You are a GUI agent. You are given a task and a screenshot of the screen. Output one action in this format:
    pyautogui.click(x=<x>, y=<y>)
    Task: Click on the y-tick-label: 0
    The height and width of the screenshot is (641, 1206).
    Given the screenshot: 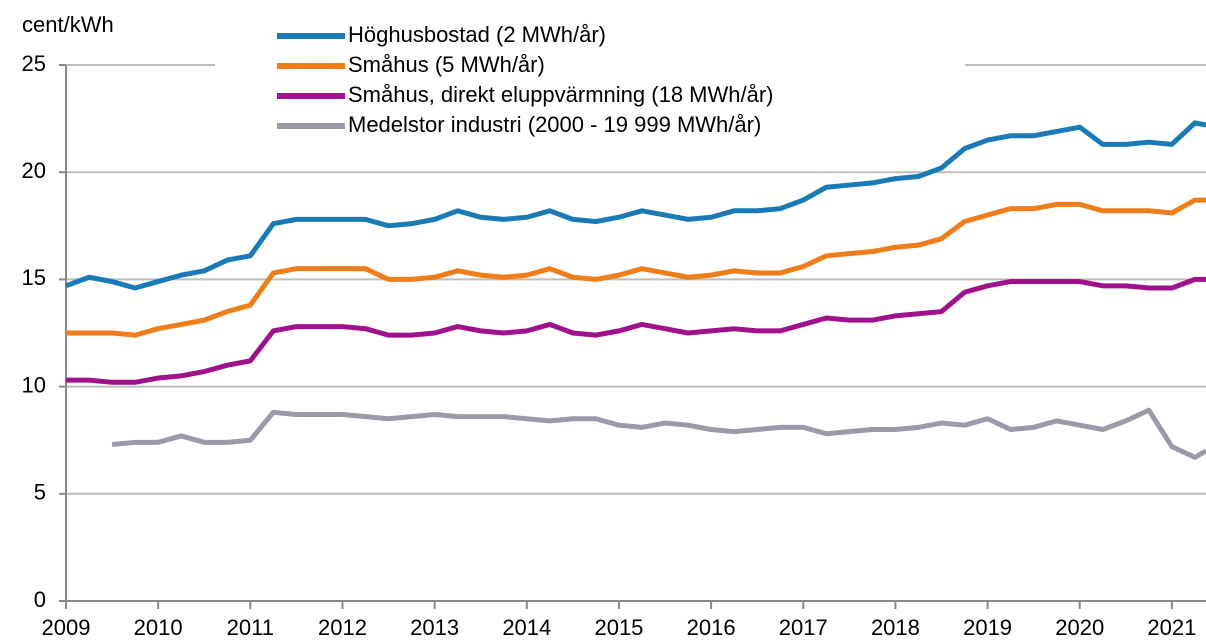 What is the action you would take?
    pyautogui.click(x=40, y=599)
    